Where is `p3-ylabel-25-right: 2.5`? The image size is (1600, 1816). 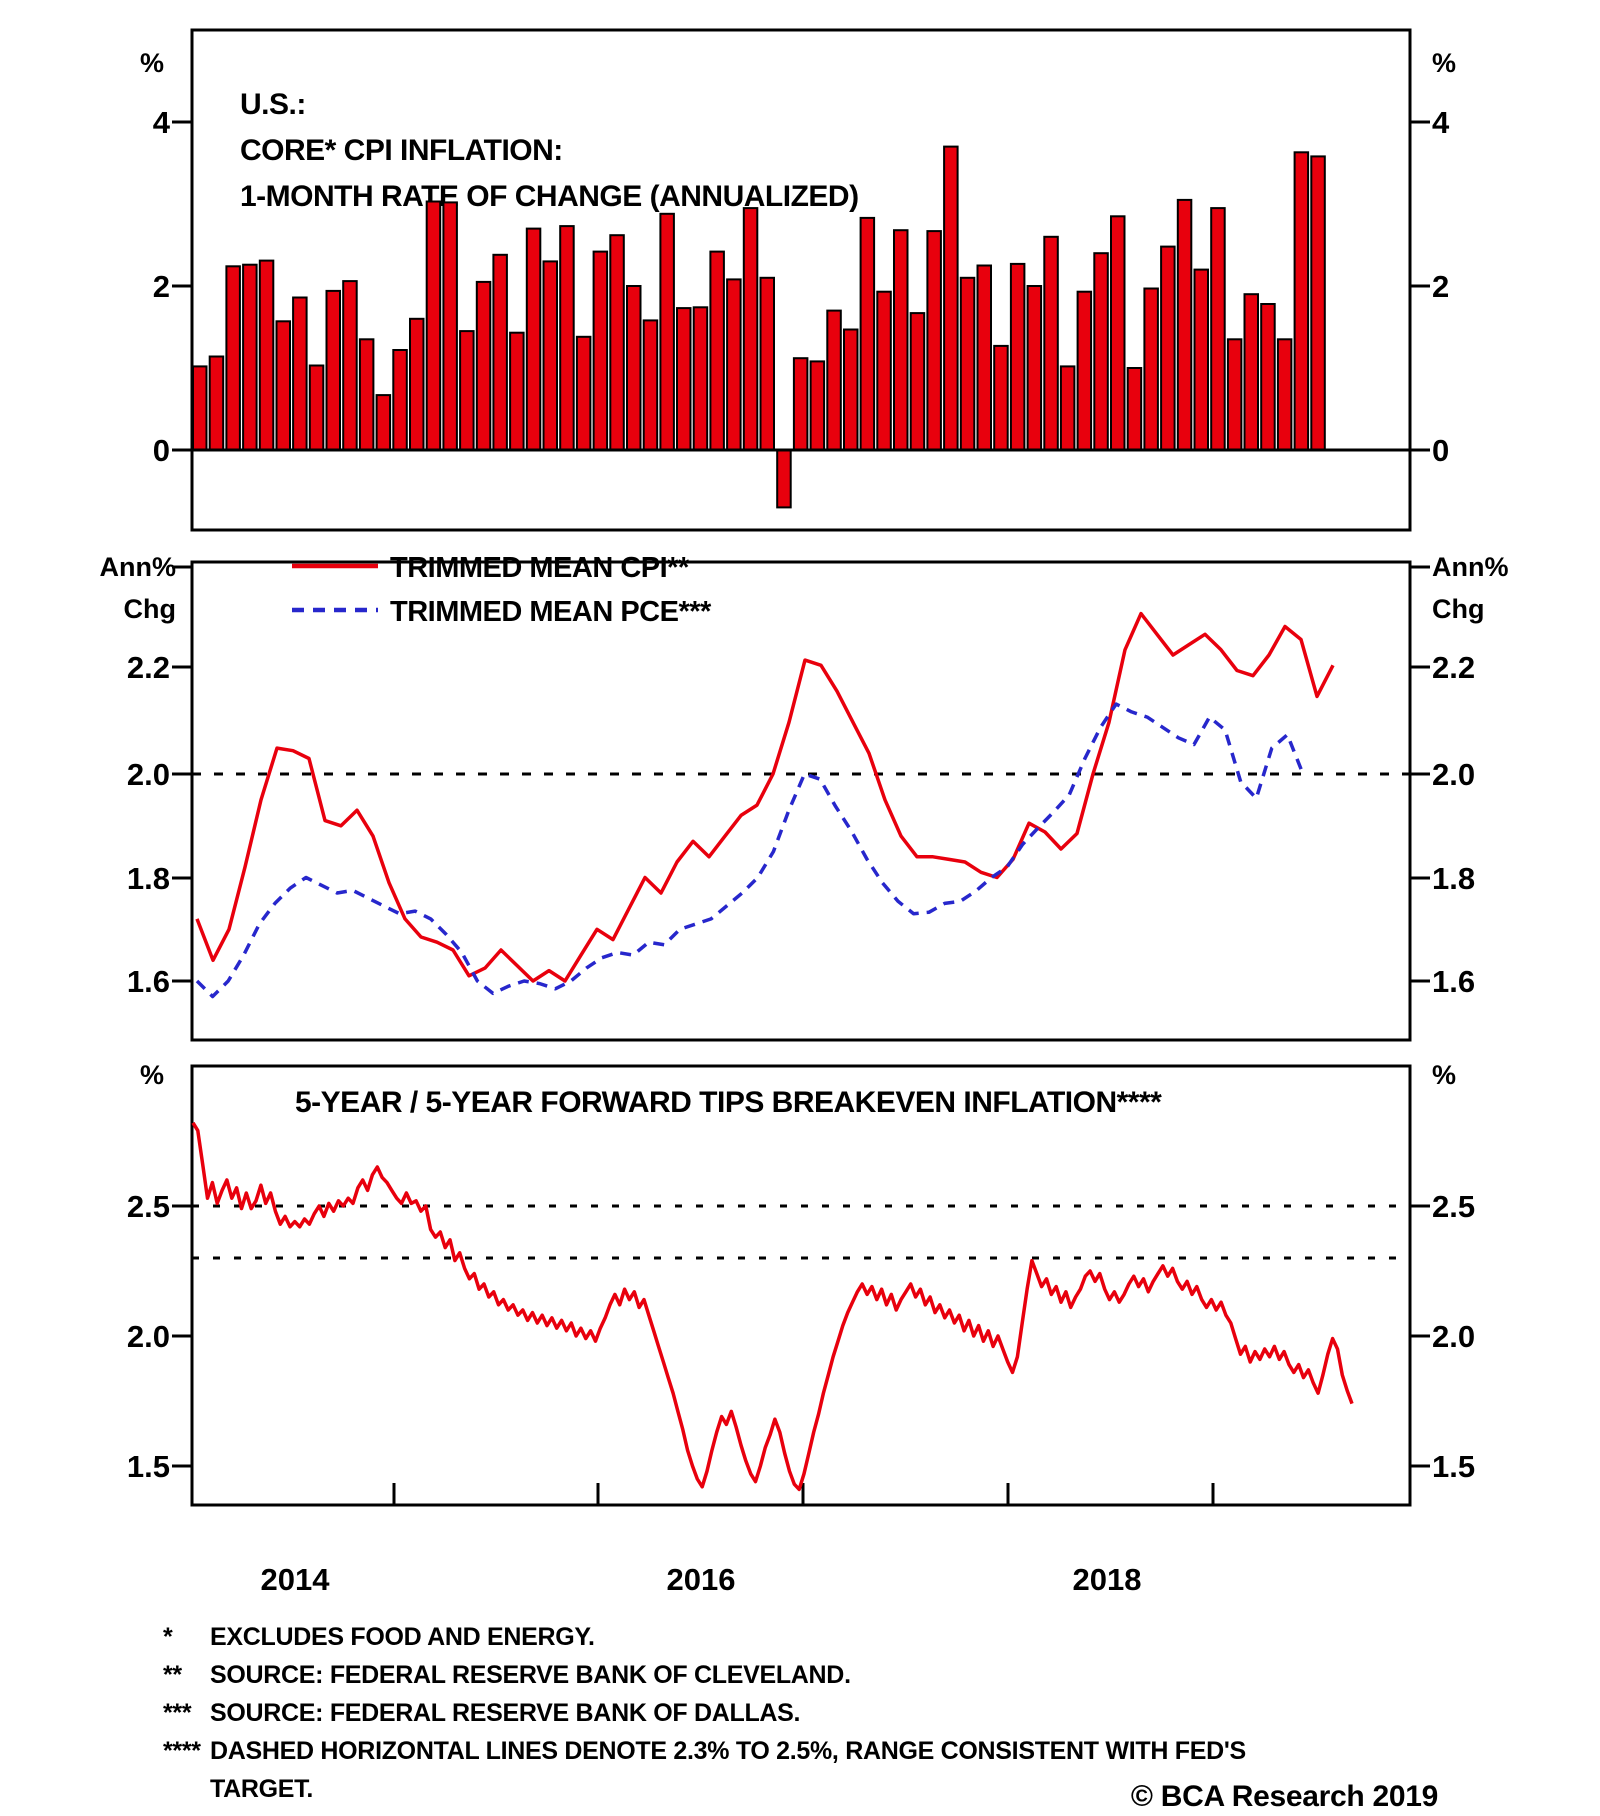
p3-ylabel-25-right: 2.5 is located at coordinates (1453, 1206).